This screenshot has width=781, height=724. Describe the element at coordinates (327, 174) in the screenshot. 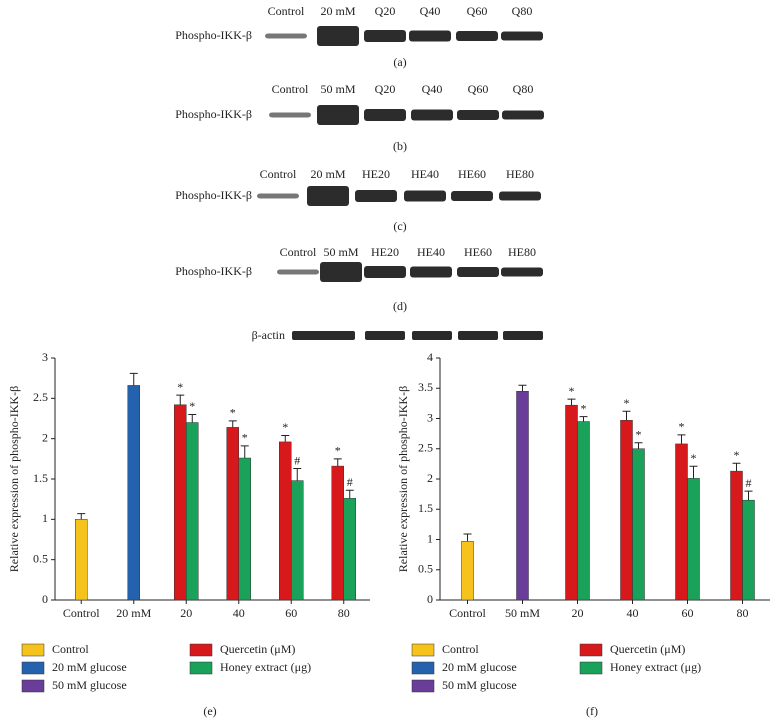

I see `lane-label: 20 mM` at that location.